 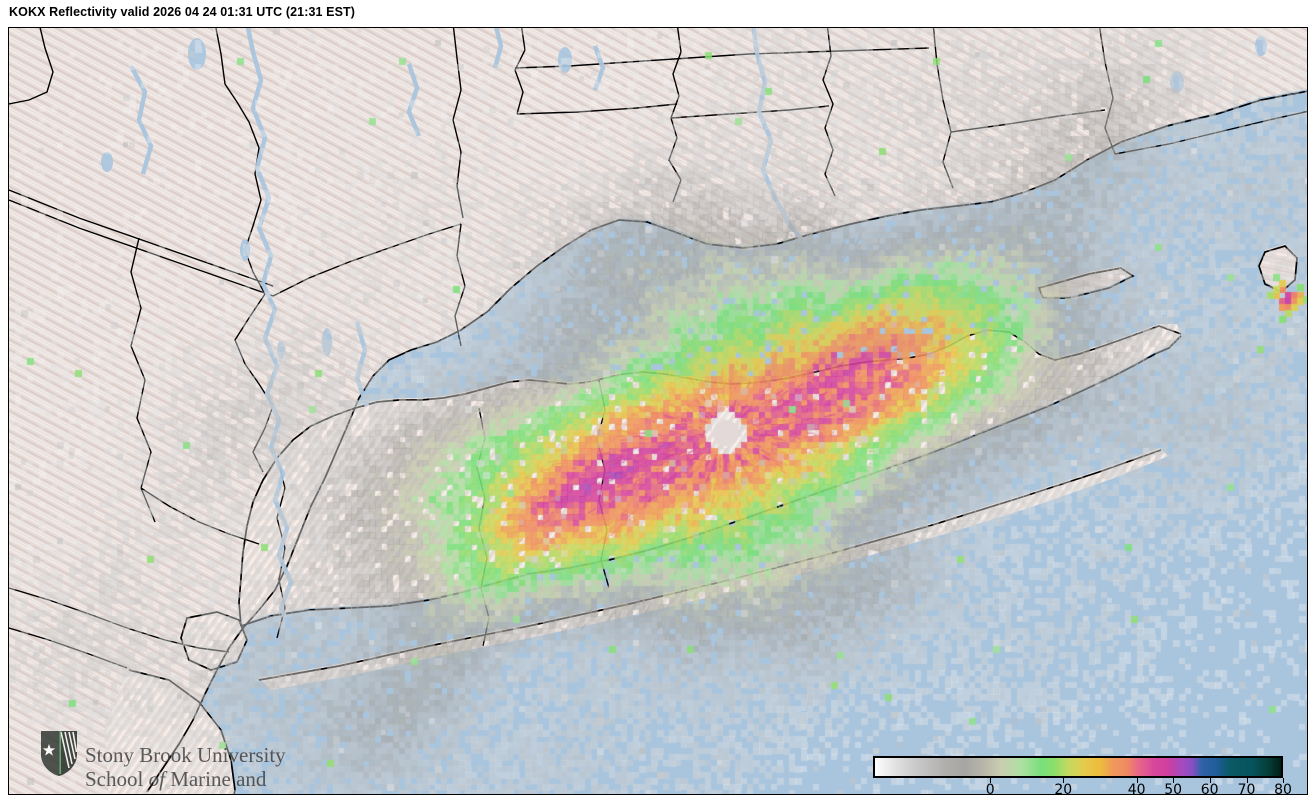 I want to click on shield-icon, so click(x=59, y=753).